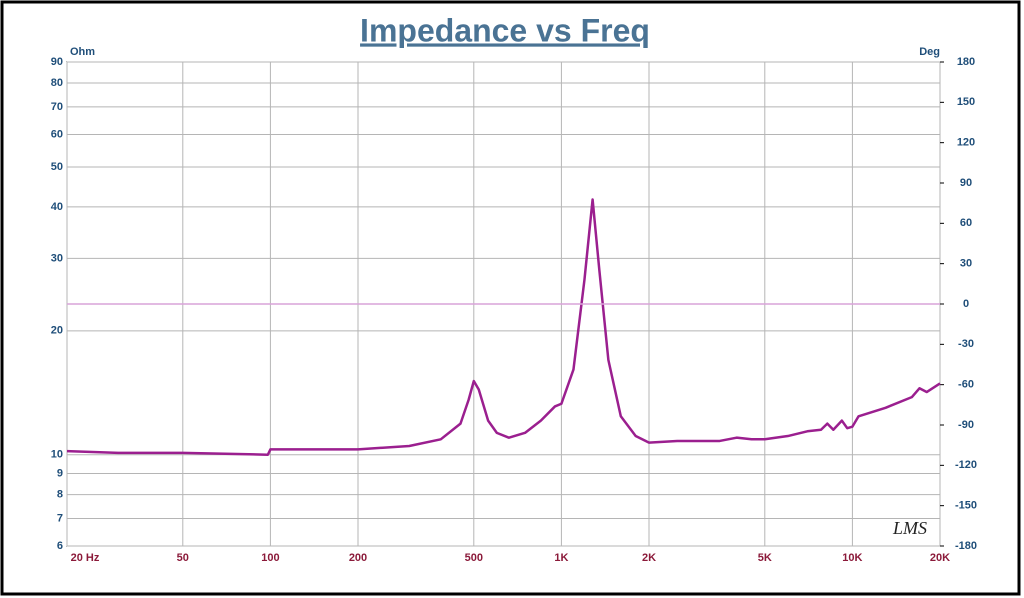 This screenshot has height=598, width=1024. I want to click on y-tick-label: 80, so click(57, 83).